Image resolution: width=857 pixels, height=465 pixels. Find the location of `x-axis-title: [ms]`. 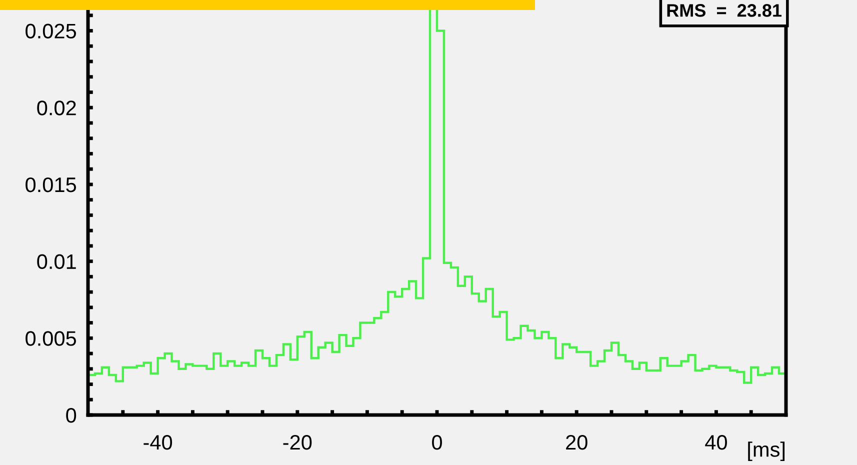

x-axis-title: [ms] is located at coordinates (766, 451).